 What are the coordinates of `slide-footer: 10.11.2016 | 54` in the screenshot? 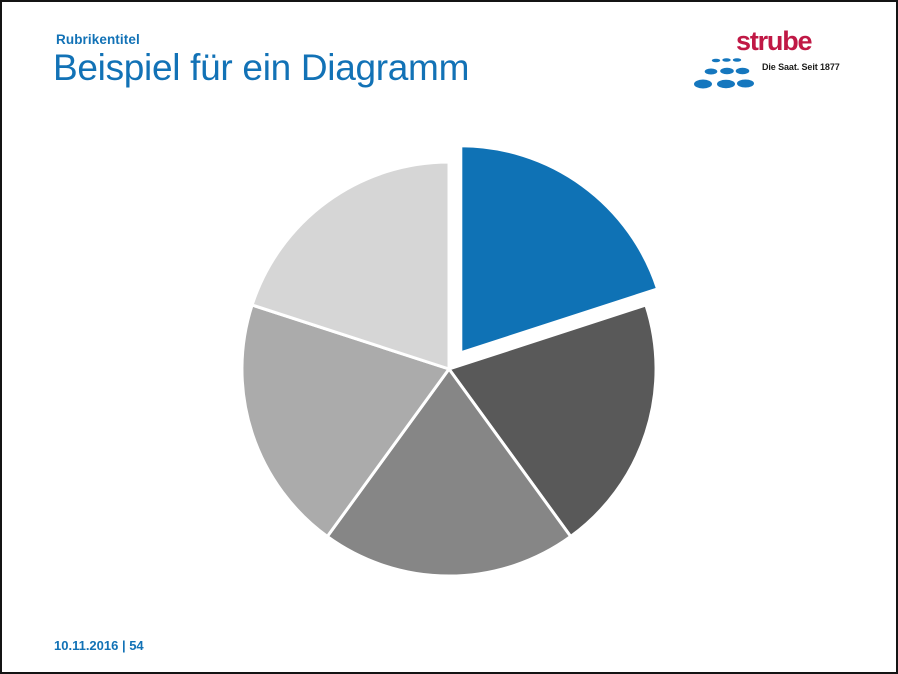 It's located at (99, 645).